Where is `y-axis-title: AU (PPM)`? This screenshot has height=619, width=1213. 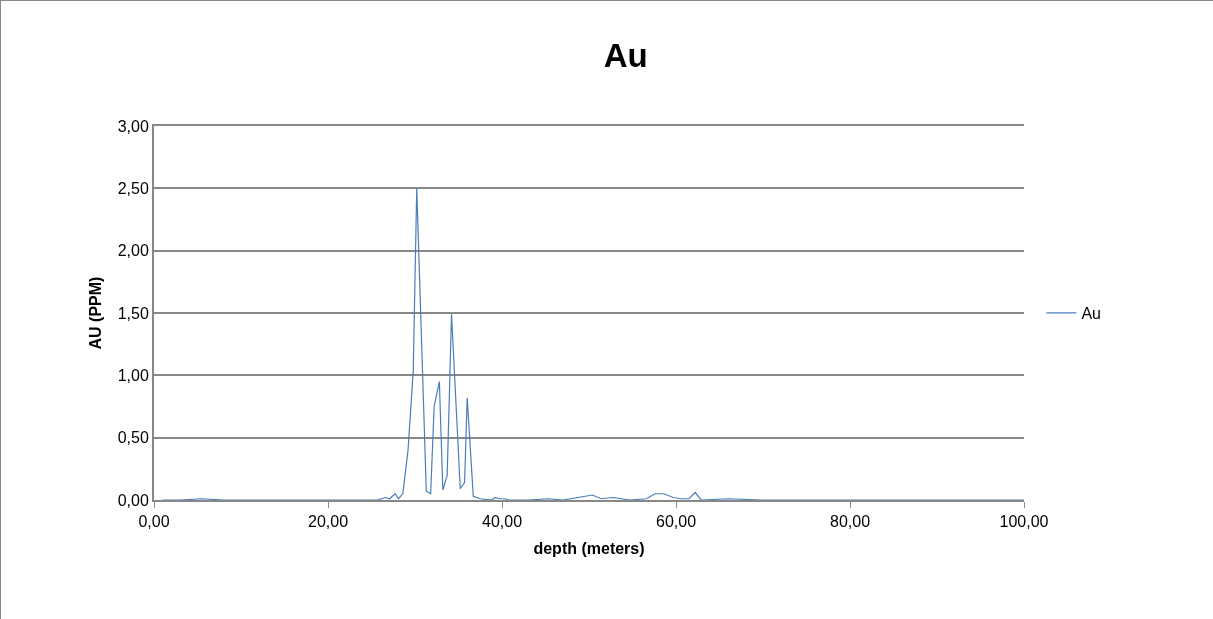
y-axis-title: AU (PPM) is located at coordinates (96, 313).